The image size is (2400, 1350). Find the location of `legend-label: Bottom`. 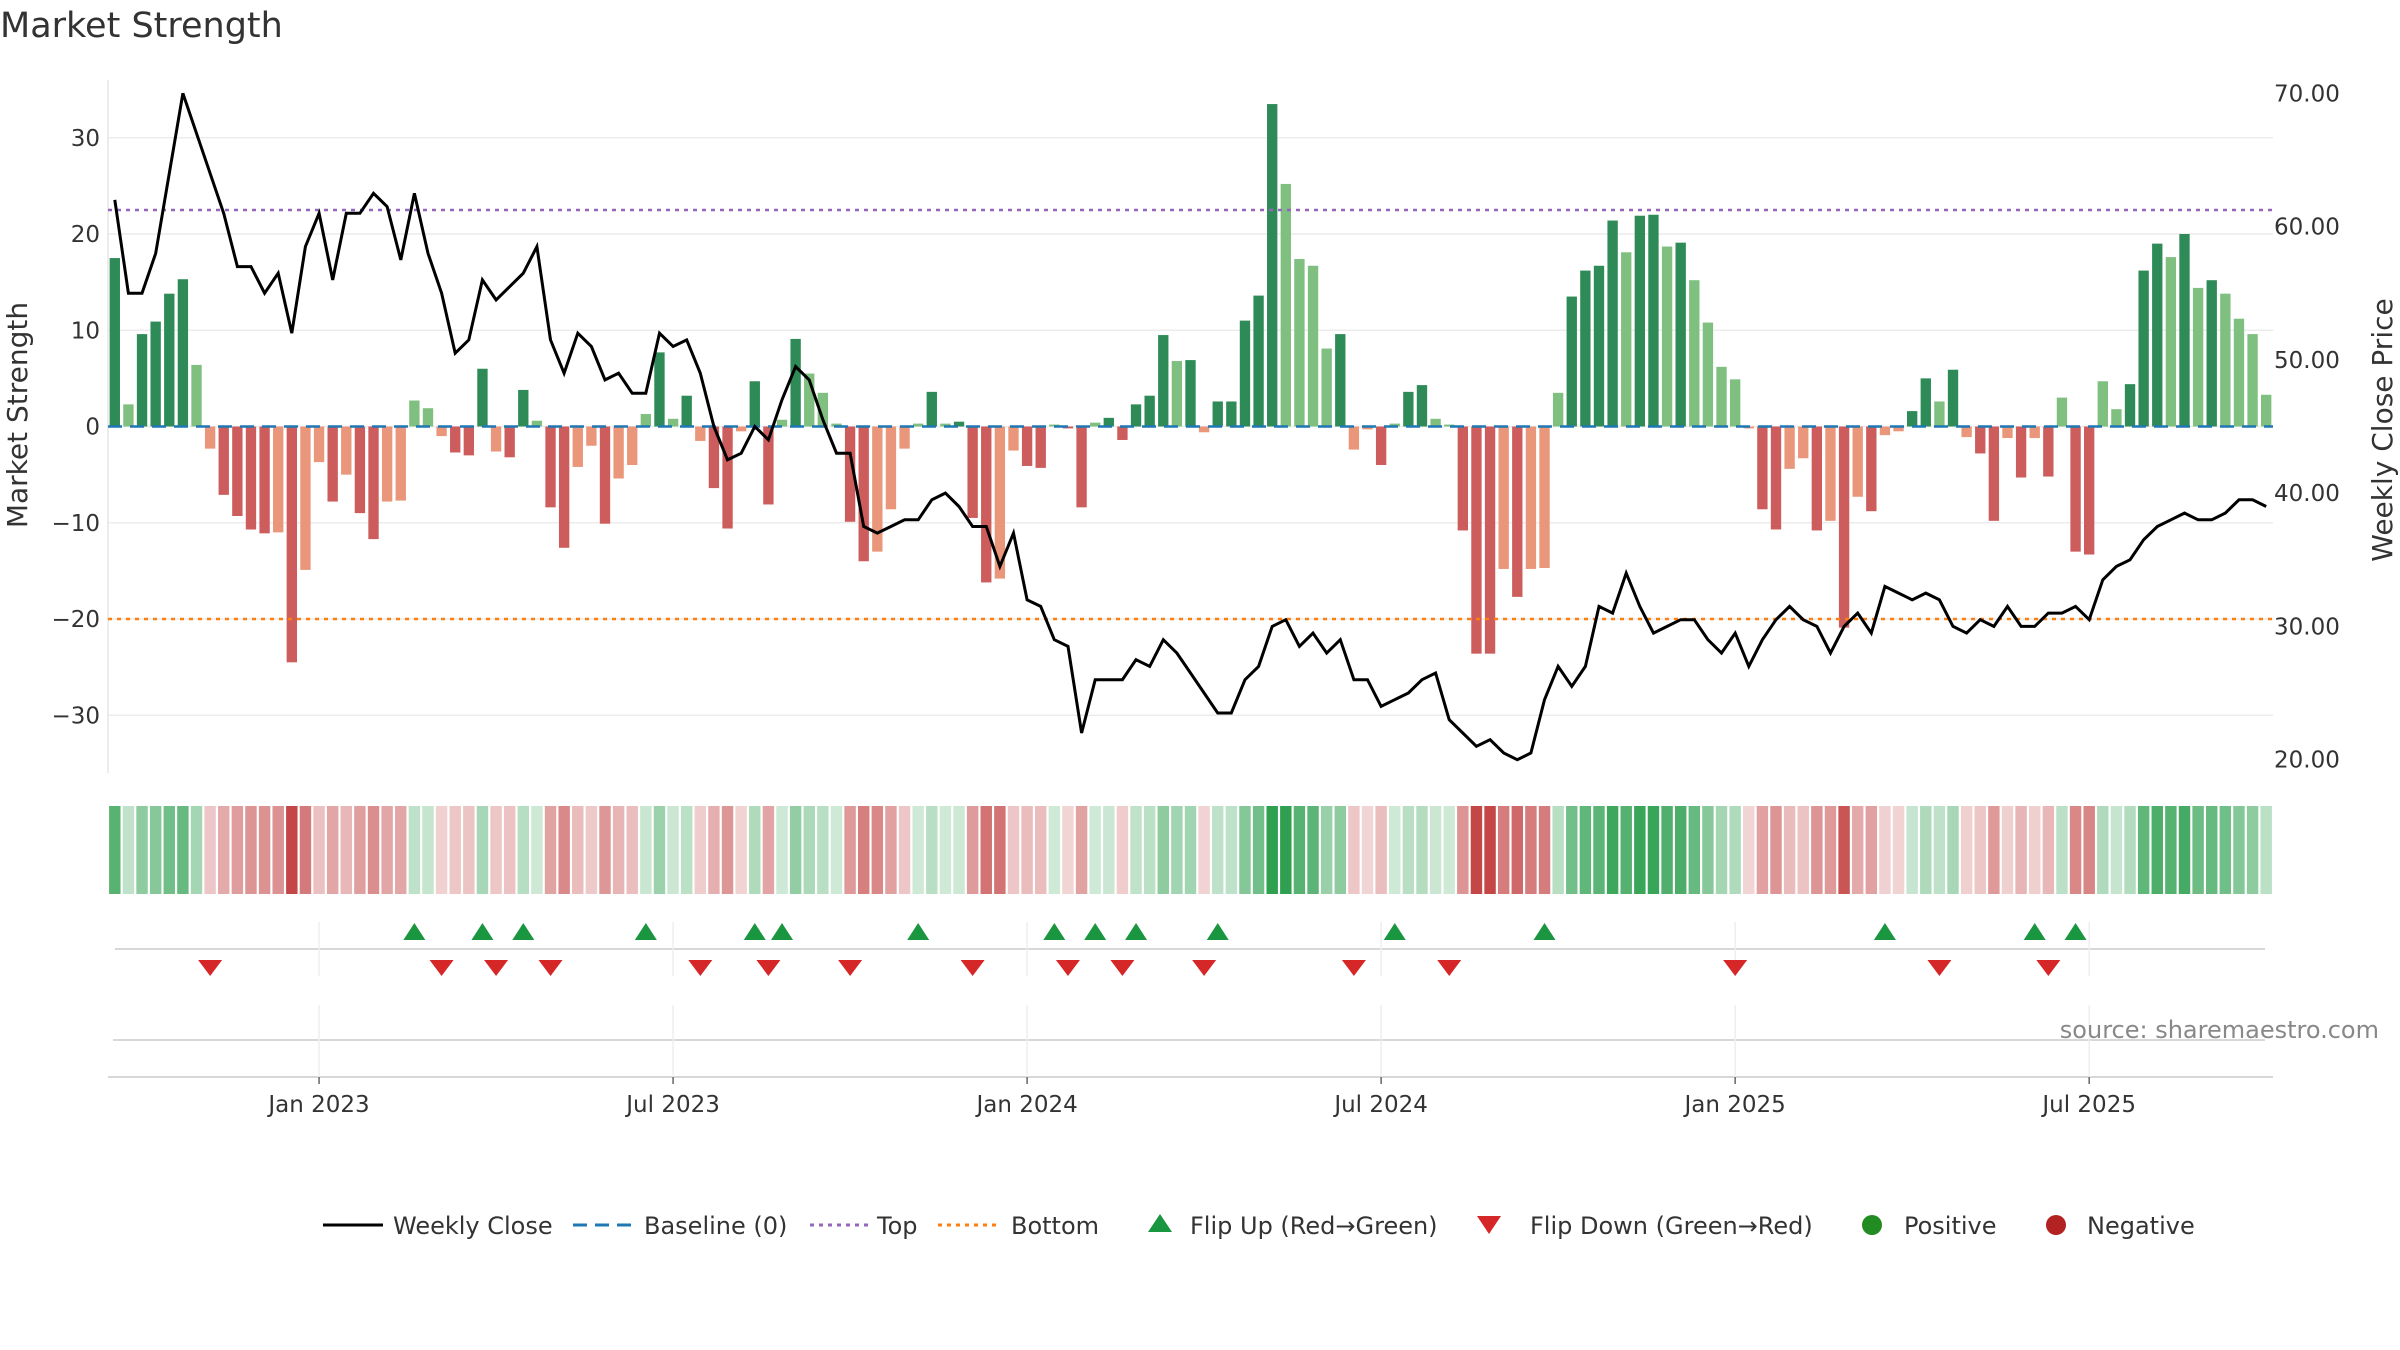

legend-label: Bottom is located at coordinates (1055, 1226).